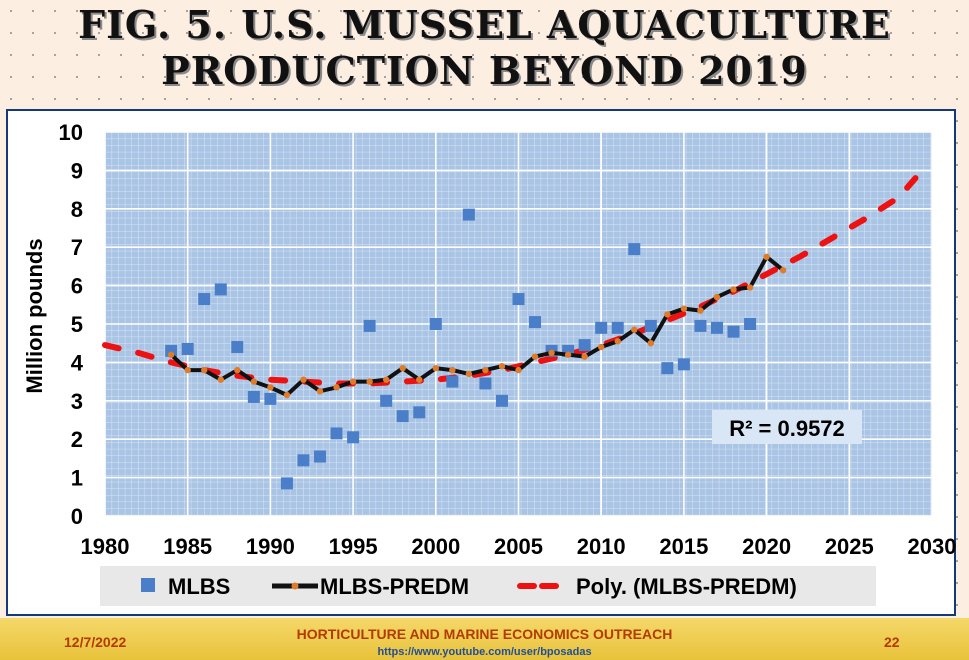  Describe the element at coordinates (849, 546) in the screenshot. I see `x-tick-label: 2025` at that location.